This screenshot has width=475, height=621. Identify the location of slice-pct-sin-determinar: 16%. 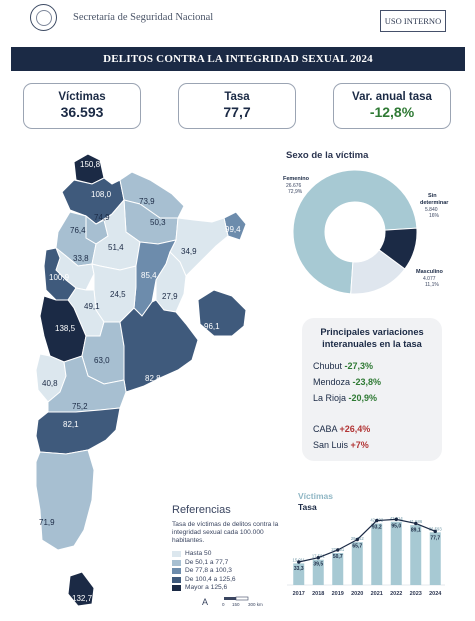
(434, 216).